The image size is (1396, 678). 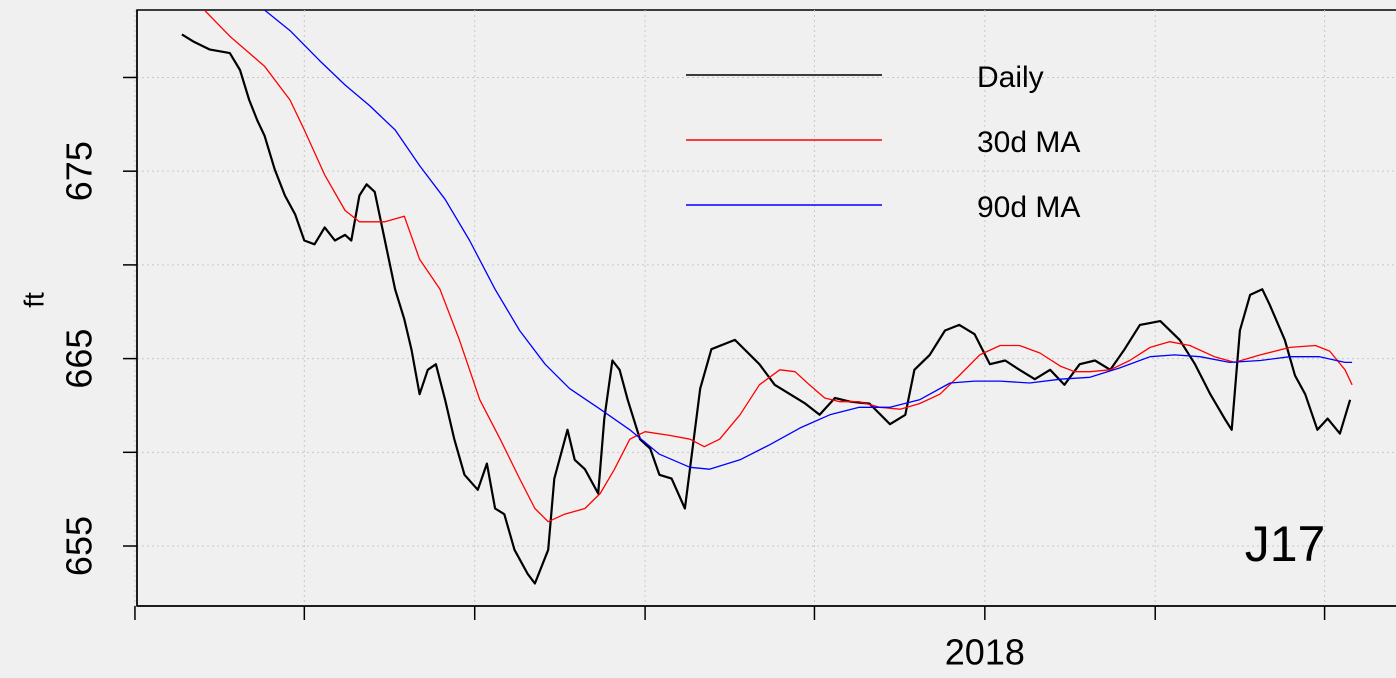 I want to click on y-tick-label: 675, so click(x=79, y=171).